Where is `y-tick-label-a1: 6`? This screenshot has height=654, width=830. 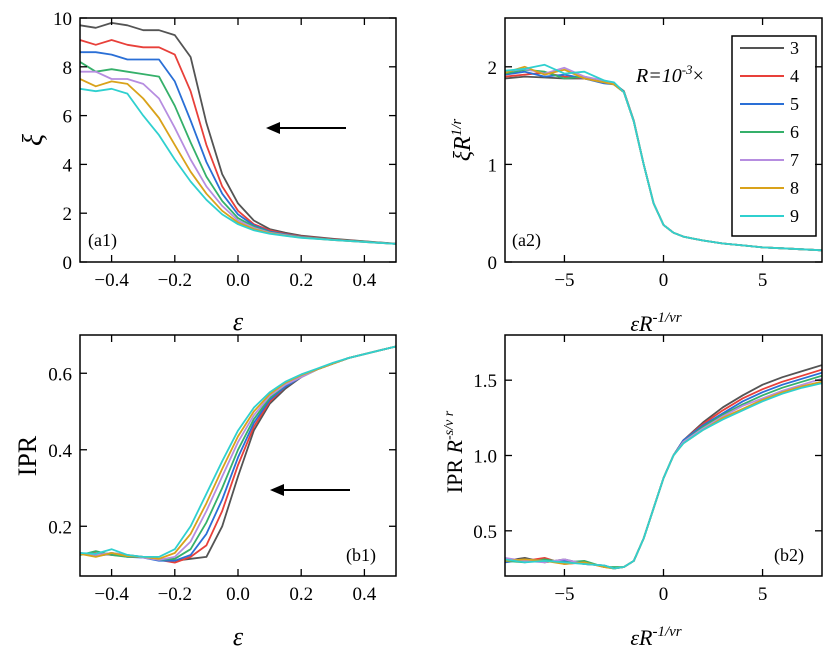 y-tick-label-a1: 6 is located at coordinates (68, 117).